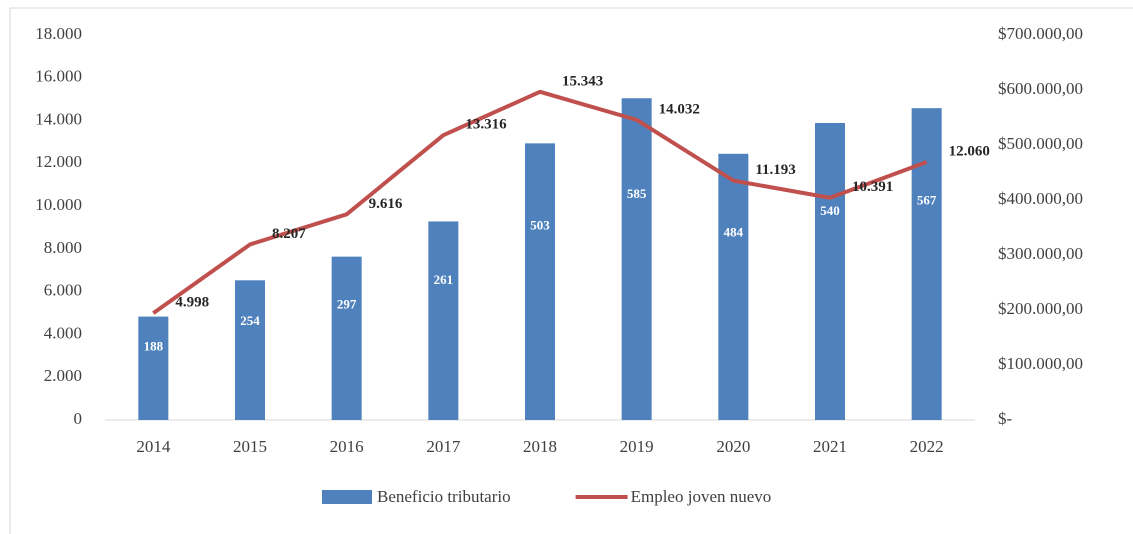 Image resolution: width=1133 pixels, height=534 pixels. Describe the element at coordinates (1040, 253) in the screenshot. I see `y2-tick-label: $300.000,00` at that location.